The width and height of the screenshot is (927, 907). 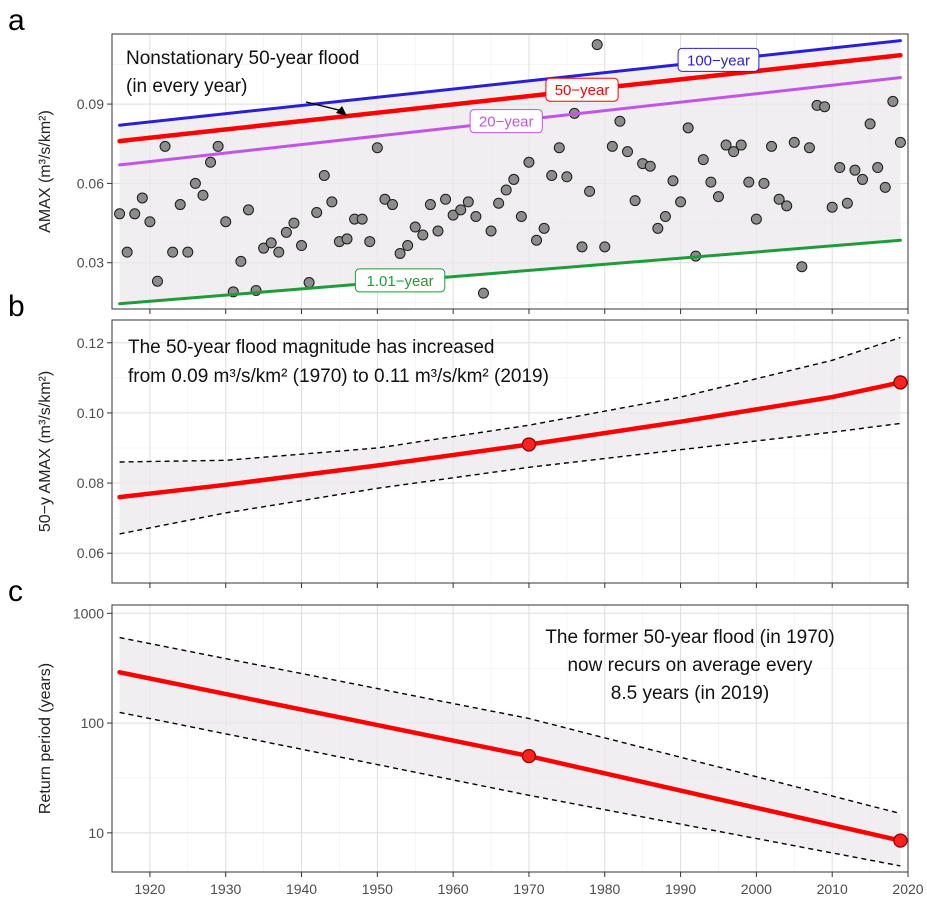 I want to click on arrow-shaft, so click(x=324, y=106).